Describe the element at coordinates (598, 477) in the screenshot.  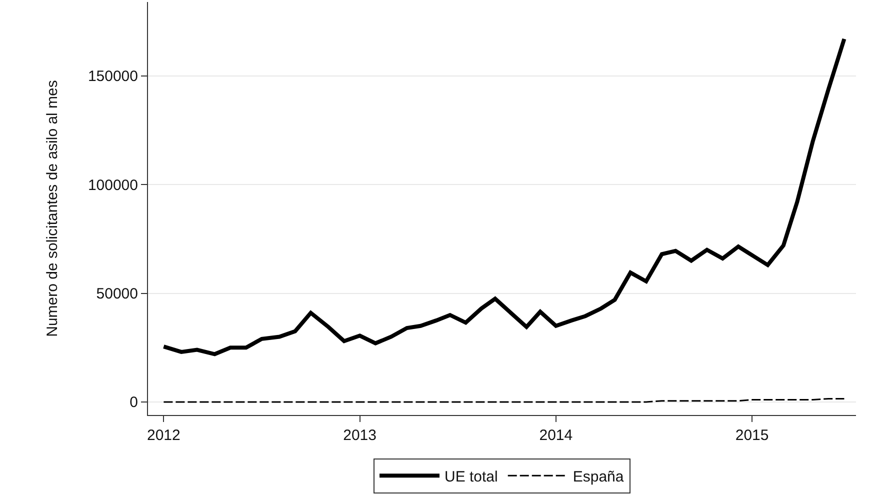
I see `legend-label: España` at that location.